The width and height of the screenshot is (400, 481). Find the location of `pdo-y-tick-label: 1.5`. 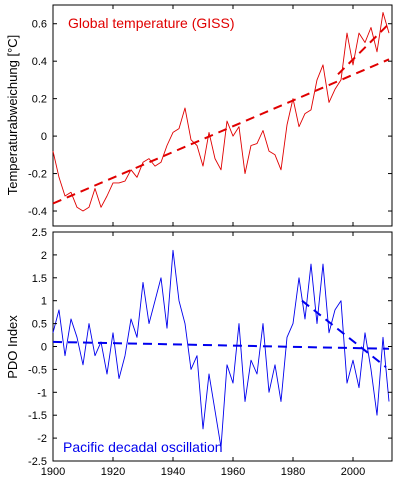

pdo-y-tick-label: 1.5 is located at coordinates (39, 279).